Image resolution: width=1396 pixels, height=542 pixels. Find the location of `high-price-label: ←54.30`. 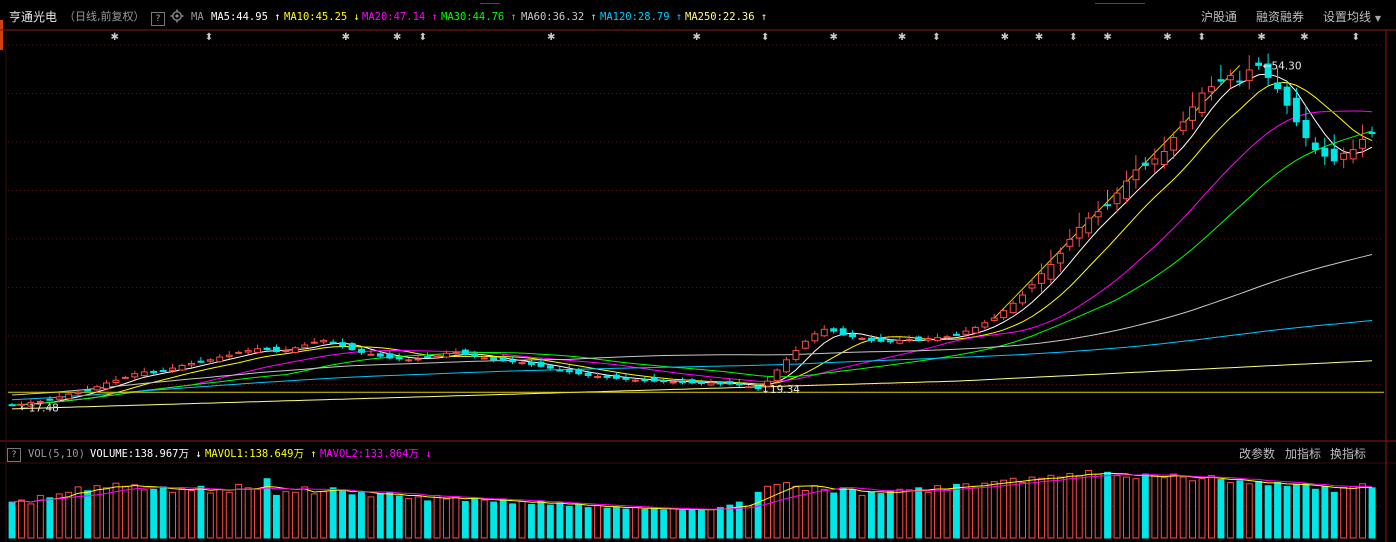

high-price-label: ←54.30 is located at coordinates (1282, 66).